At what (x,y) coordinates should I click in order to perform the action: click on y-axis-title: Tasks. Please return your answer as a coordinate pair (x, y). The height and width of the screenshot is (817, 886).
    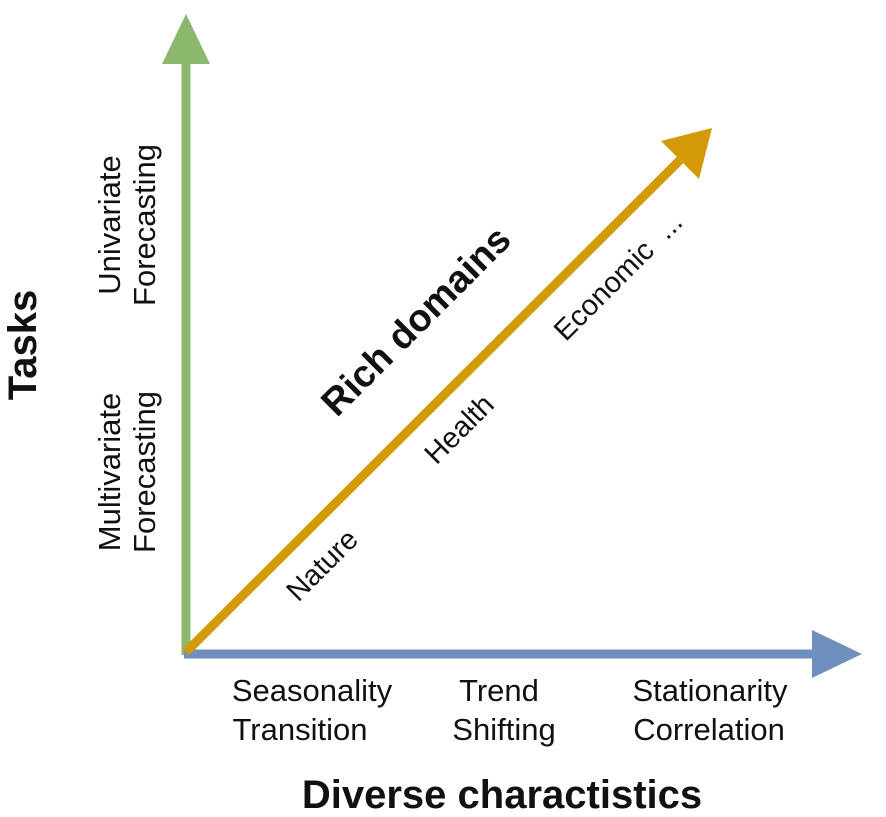
    Looking at the image, I should click on (23, 345).